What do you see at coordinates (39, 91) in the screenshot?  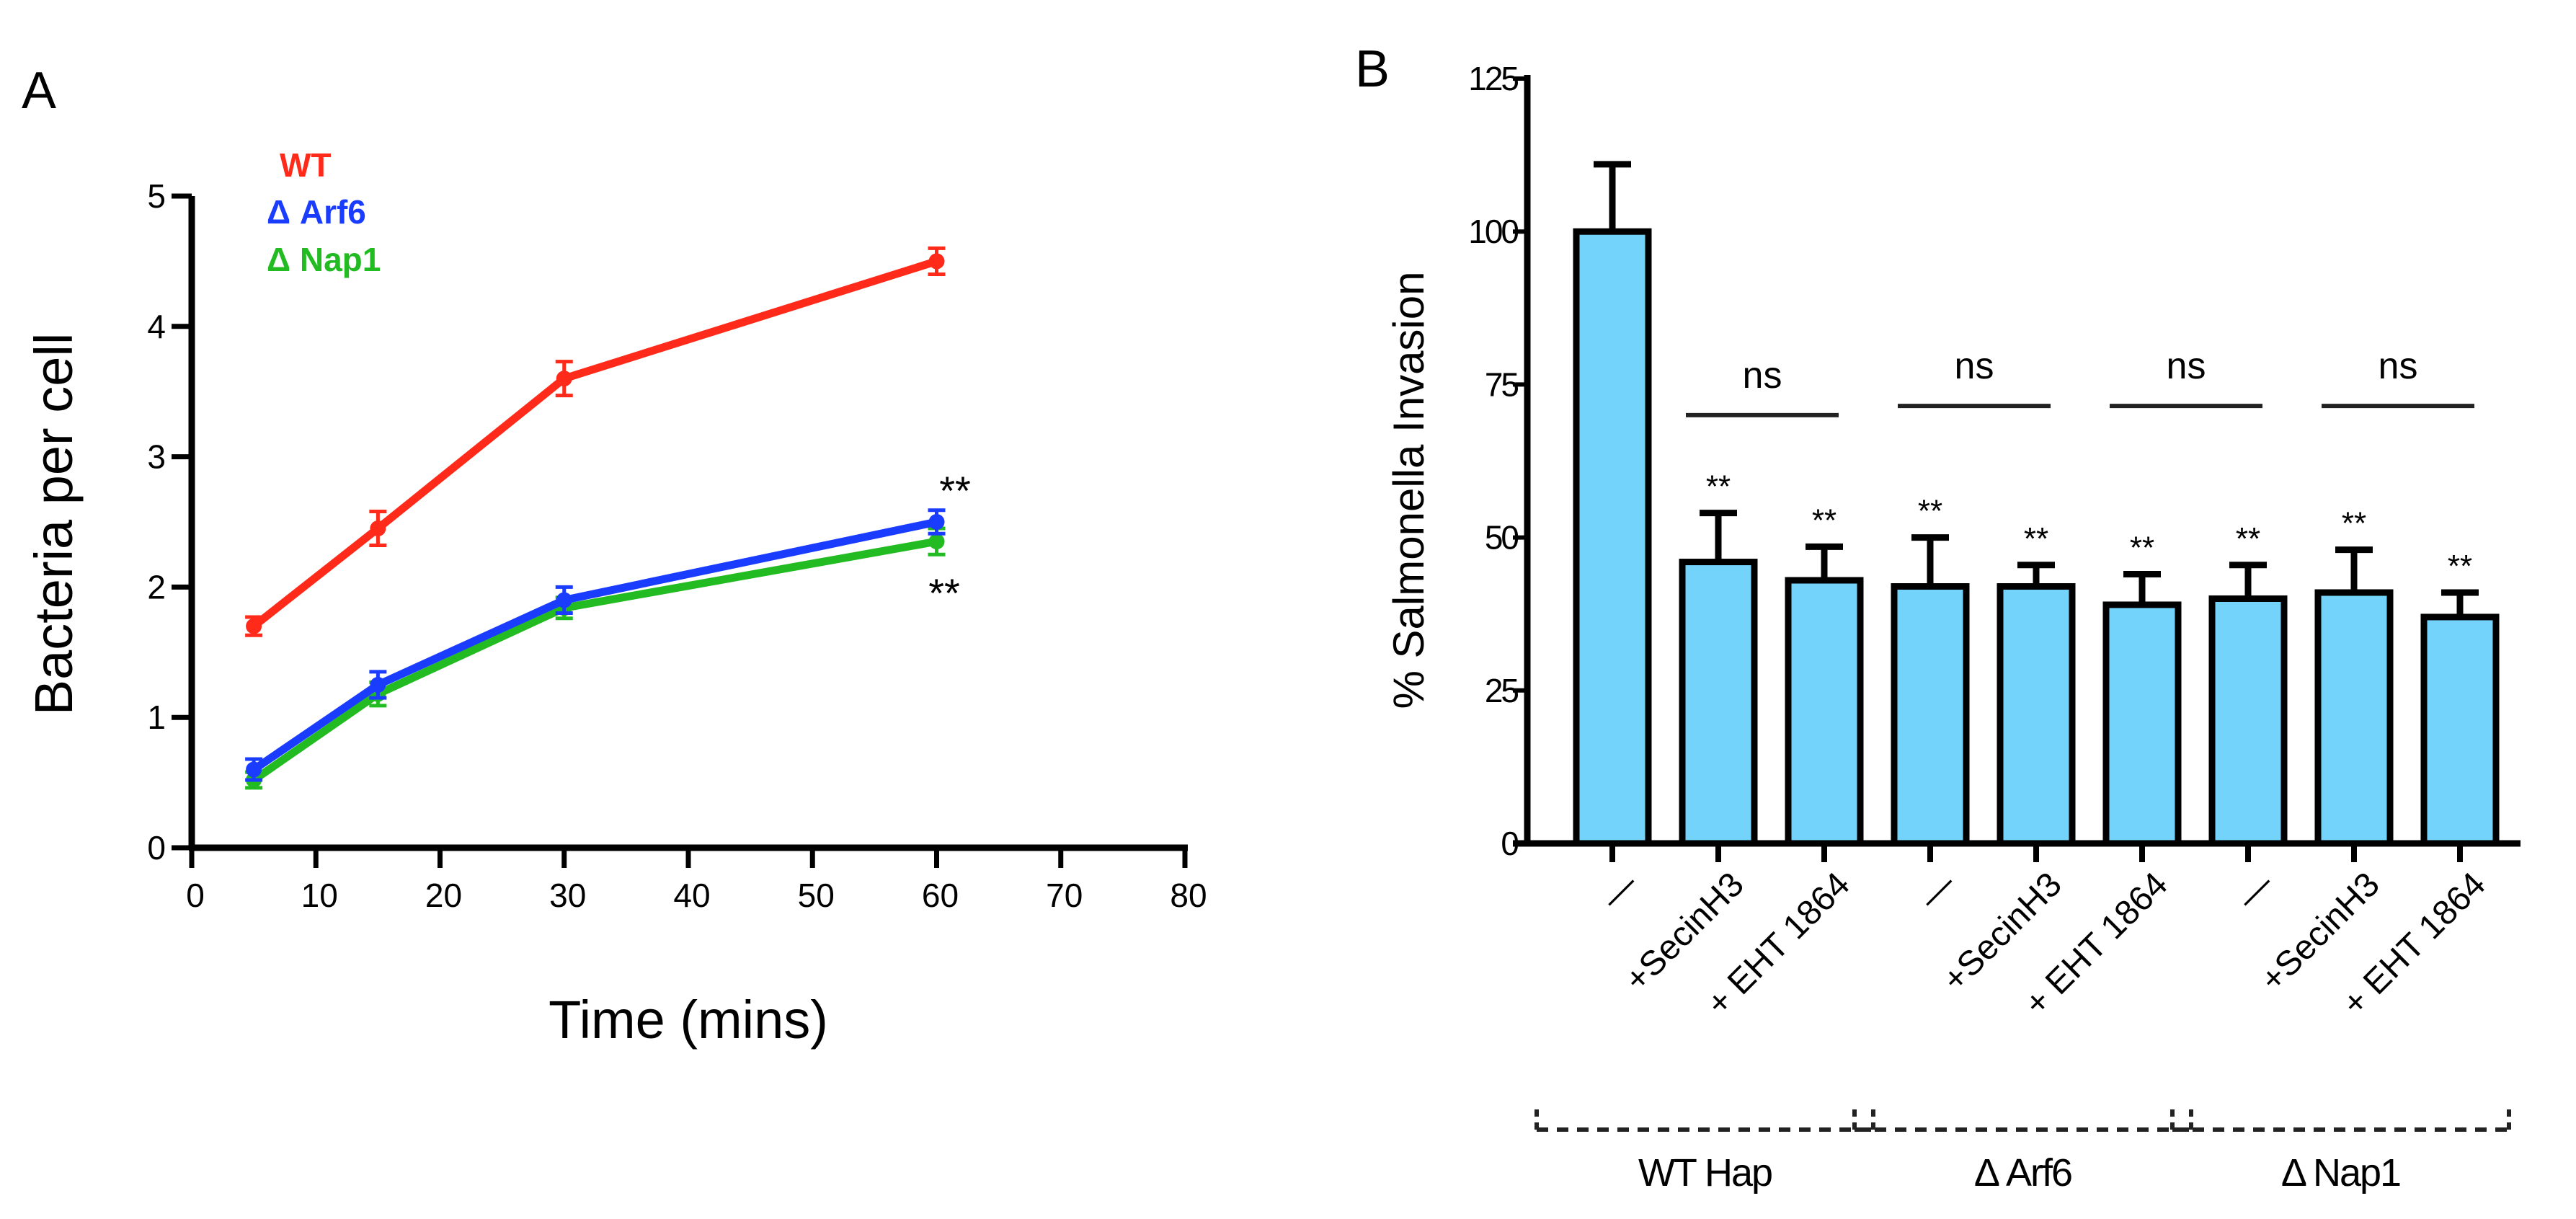 I see `panel-a-label: A` at bounding box center [39, 91].